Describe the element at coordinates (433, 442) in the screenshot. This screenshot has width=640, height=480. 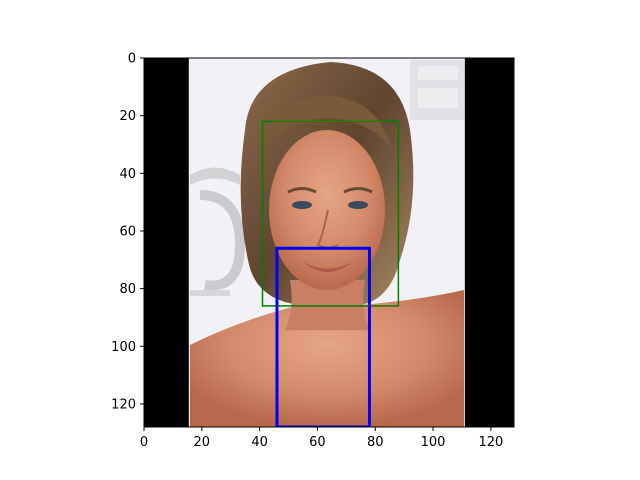
I see `x-tick-label: 100` at that location.